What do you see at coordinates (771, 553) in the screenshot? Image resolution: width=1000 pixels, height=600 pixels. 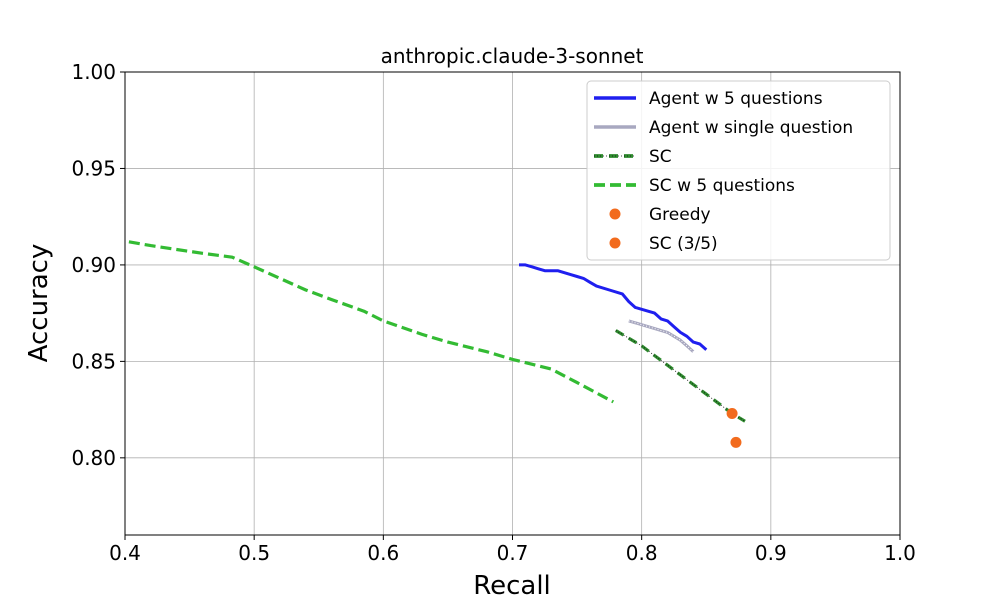 I see `x-tick-label: 0.9` at bounding box center [771, 553].